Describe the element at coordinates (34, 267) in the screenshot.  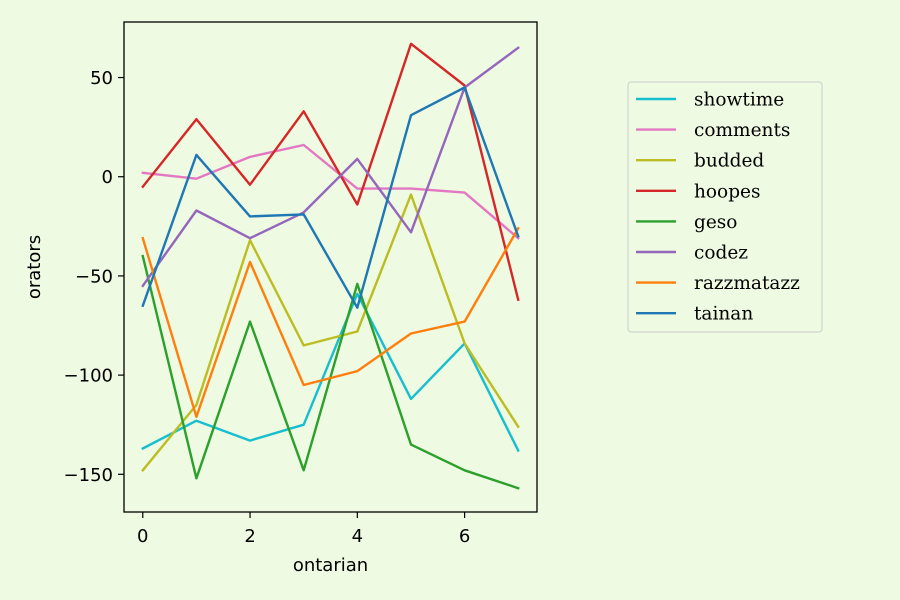
I see `y-axis-label: orators` at that location.